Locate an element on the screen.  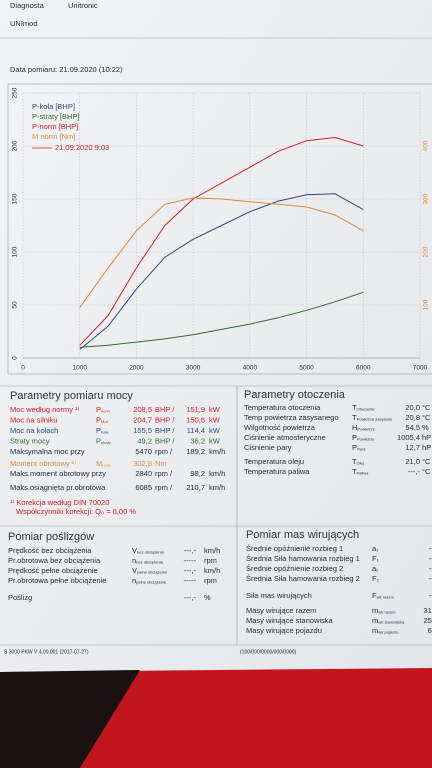
symbol-sub: Powietrze is located at coordinates (366, 429).